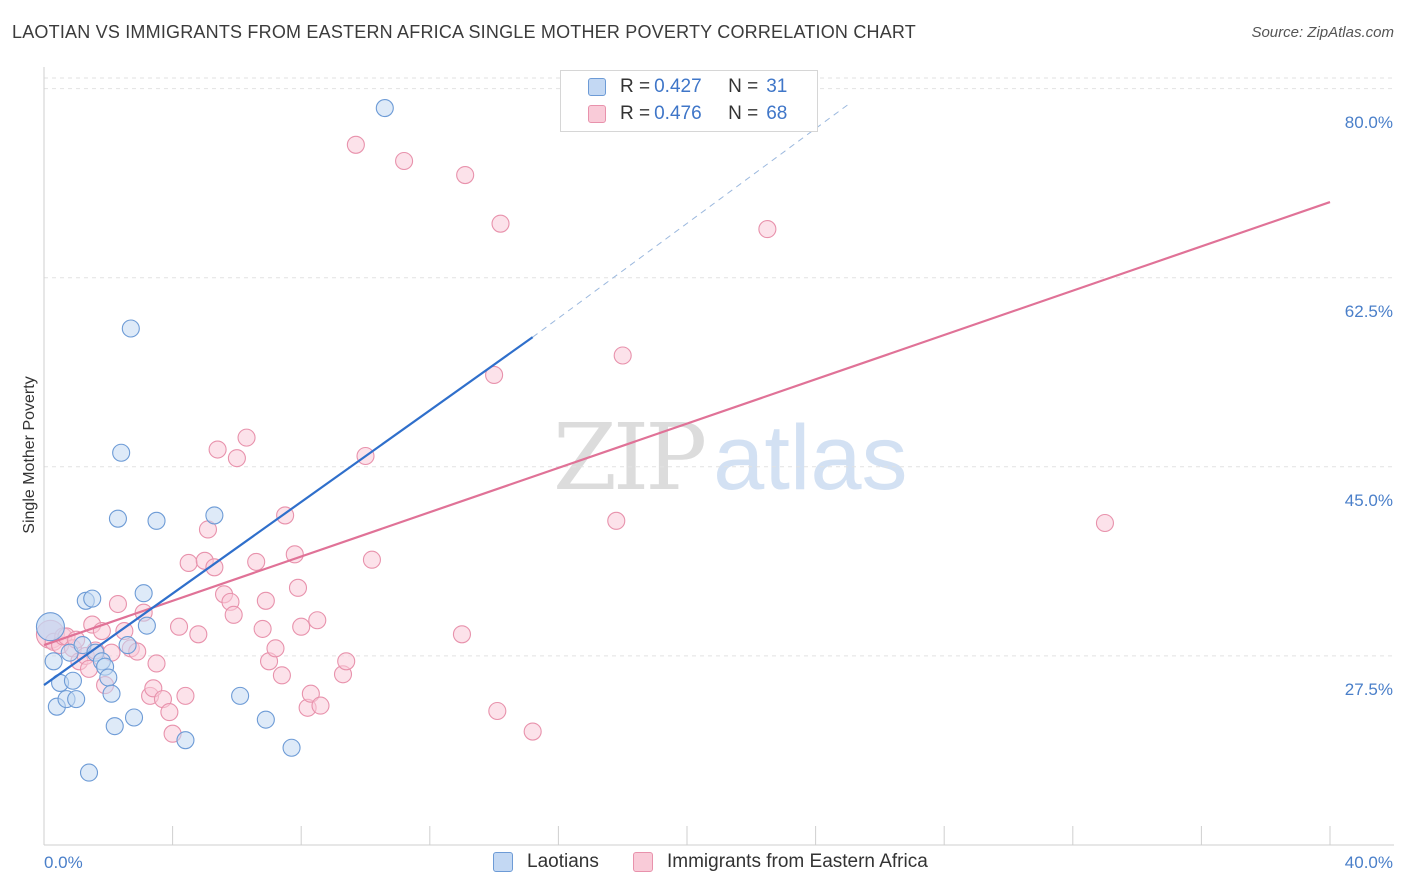 The height and width of the screenshot is (892, 1406). Describe the element at coordinates (777, 86) in the screenshot. I see `legend-n-value: 31` at that location.